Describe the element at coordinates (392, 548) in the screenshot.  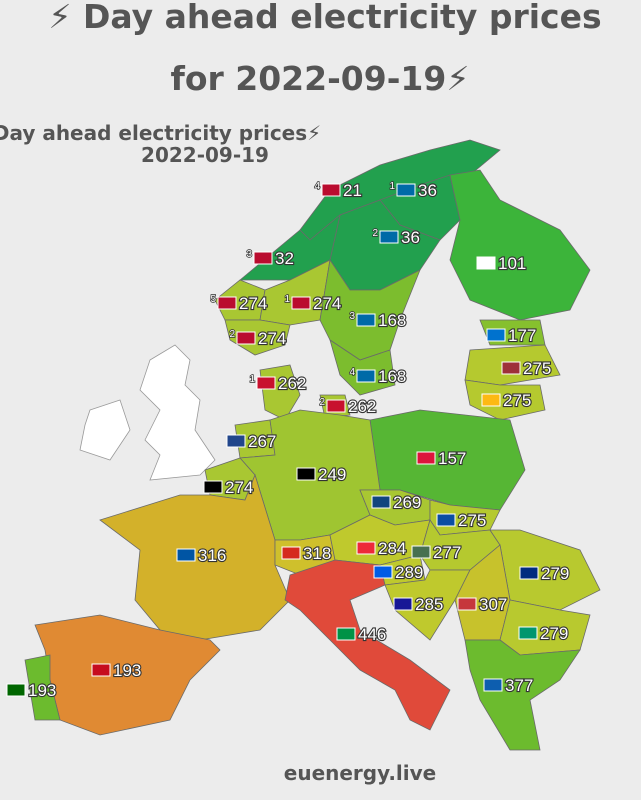
I see `price-label: 284` at that location.